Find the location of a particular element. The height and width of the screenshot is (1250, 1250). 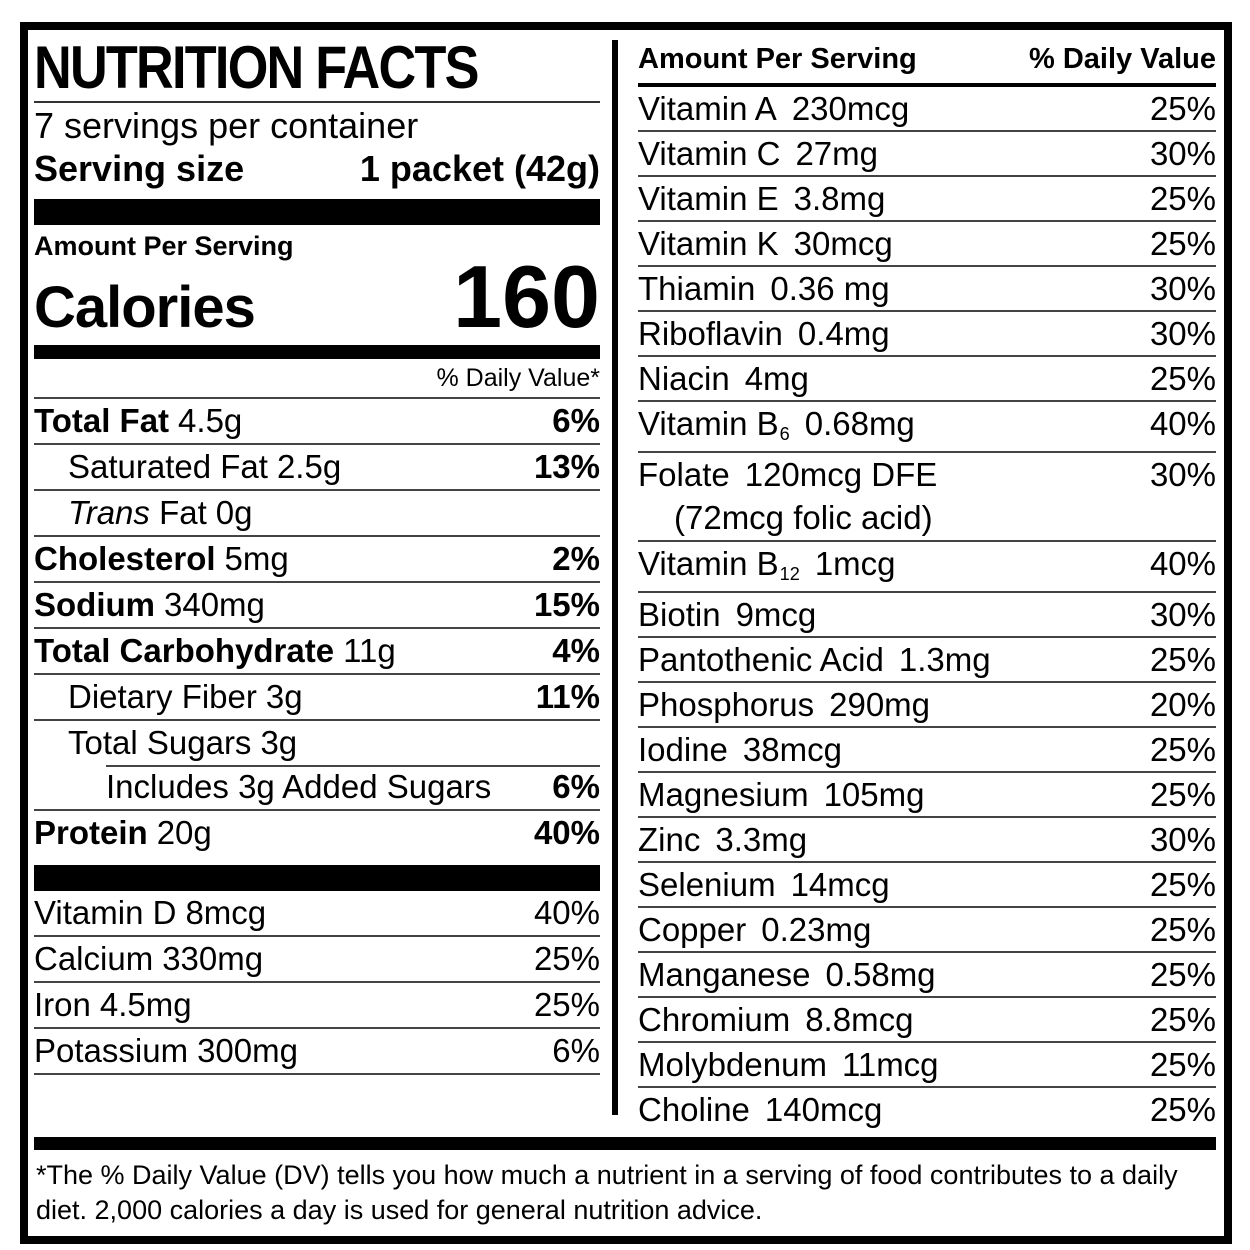

nutrient-name: Total Fat is located at coordinates (102, 420).